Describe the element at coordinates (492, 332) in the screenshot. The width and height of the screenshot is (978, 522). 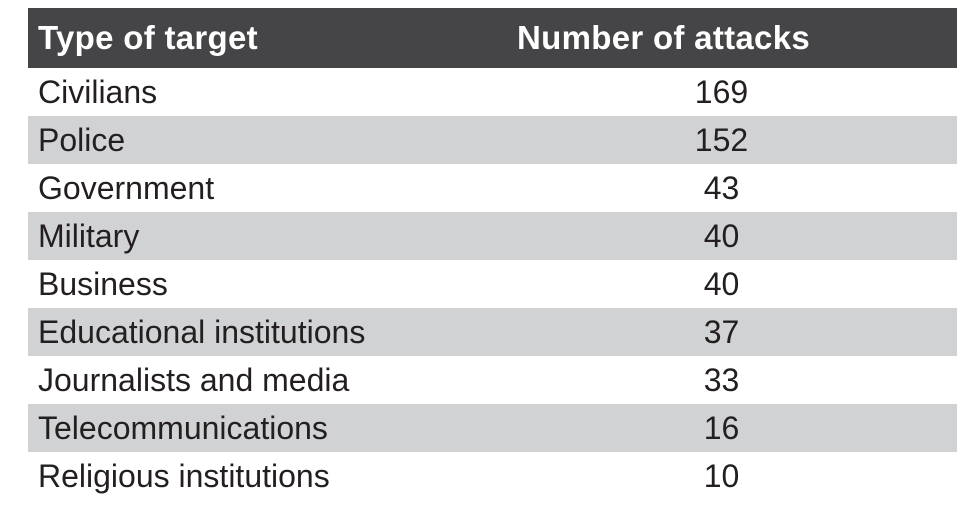
I see `table-row-educational-institutions: Educational institutions 37` at that location.